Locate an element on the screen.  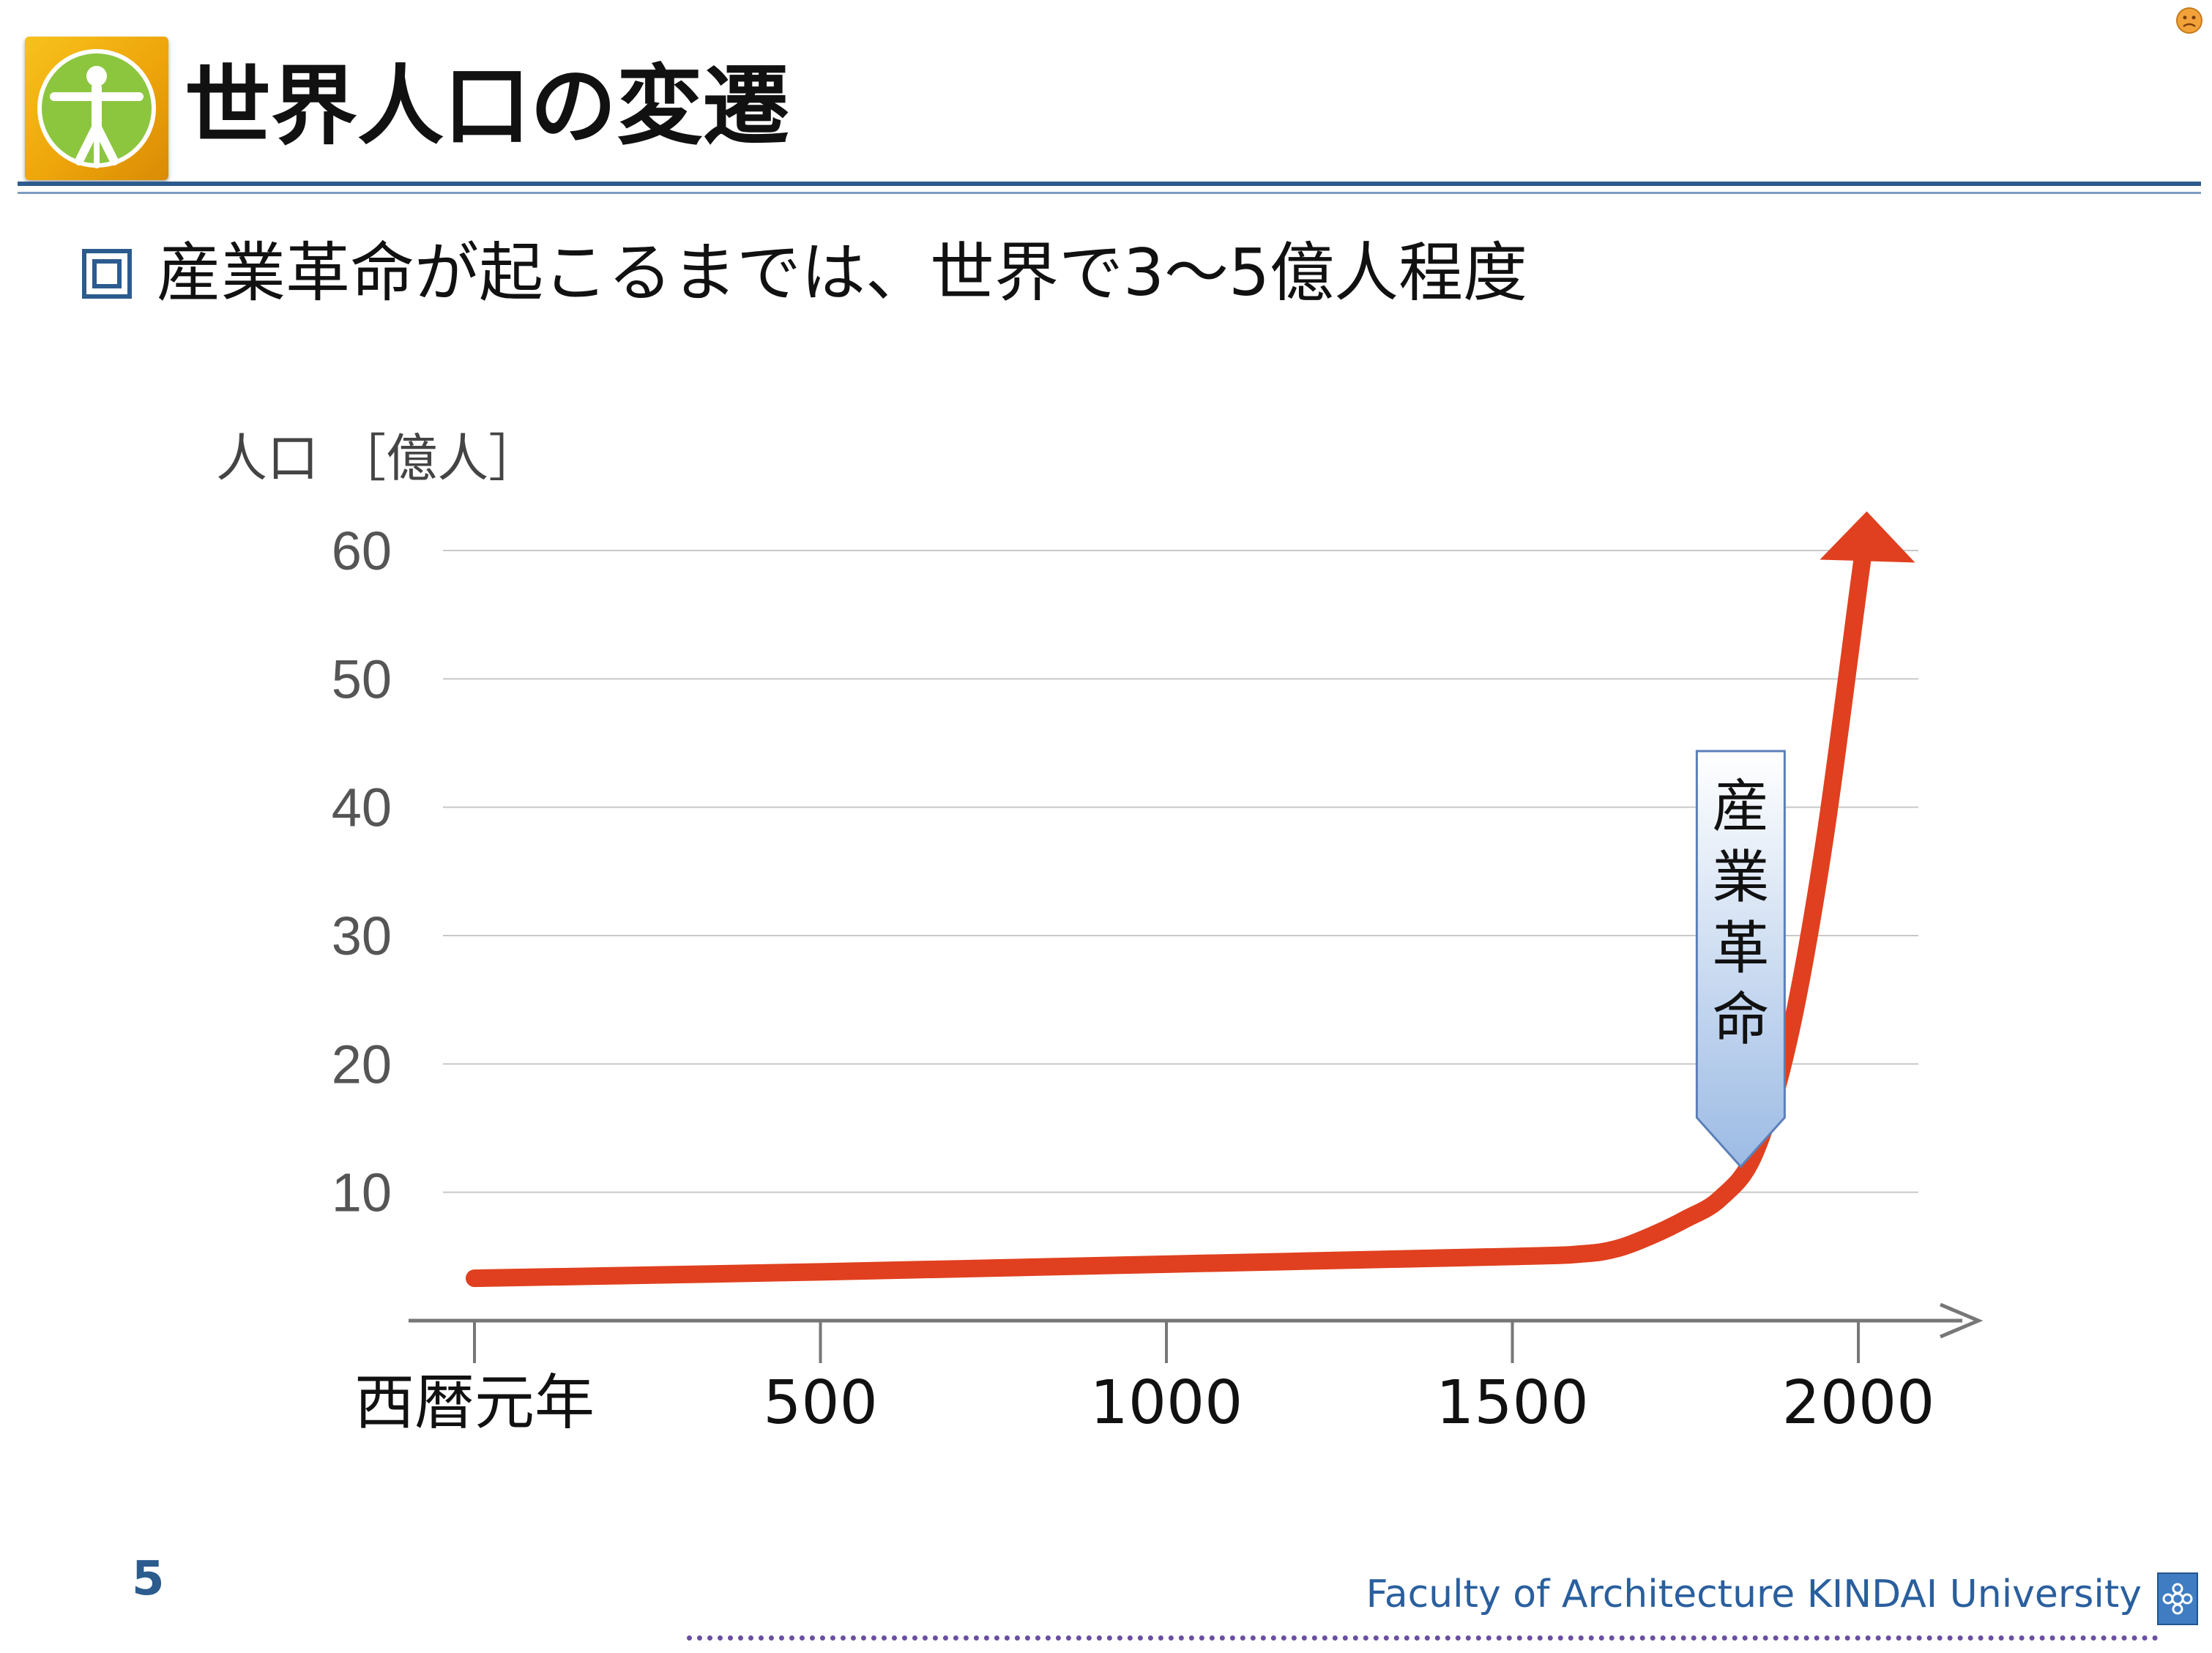
y-tick-label: 50 is located at coordinates (362, 679).